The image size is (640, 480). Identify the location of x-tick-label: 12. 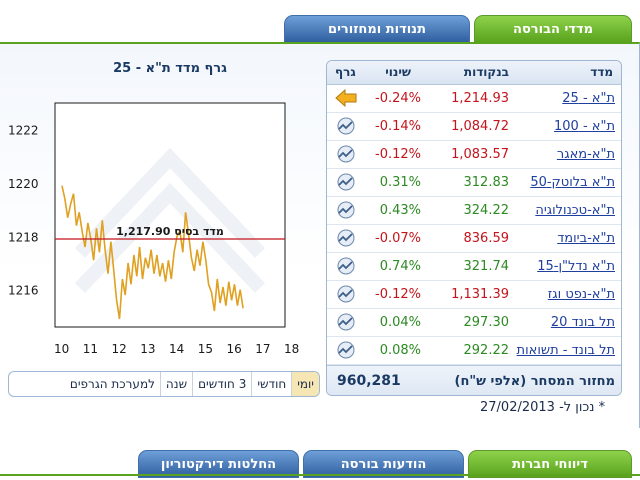
(119, 349).